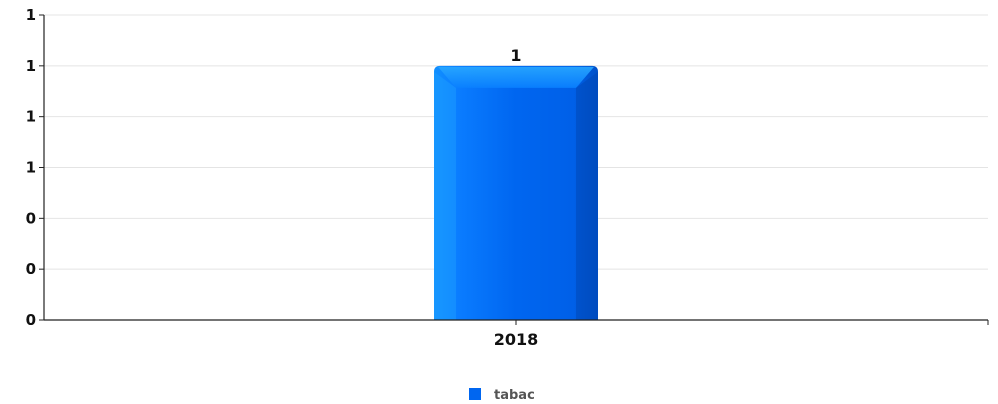 This screenshot has height=404, width=998. I want to click on bar-top-bevel, so click(516, 77).